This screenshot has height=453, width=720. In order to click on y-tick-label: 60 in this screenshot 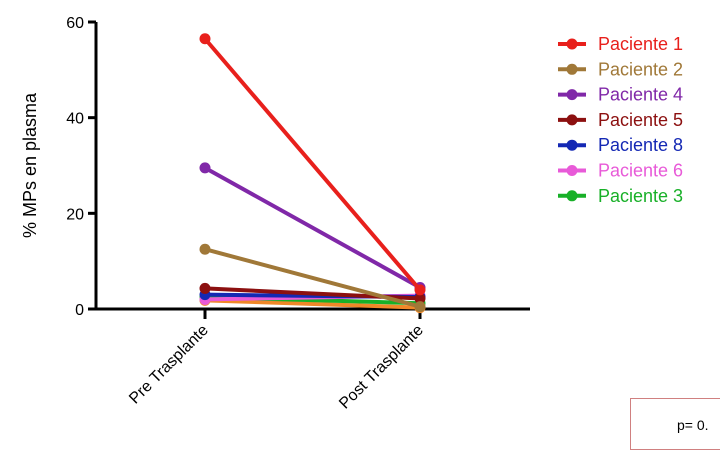, I will do `click(75, 23)`.